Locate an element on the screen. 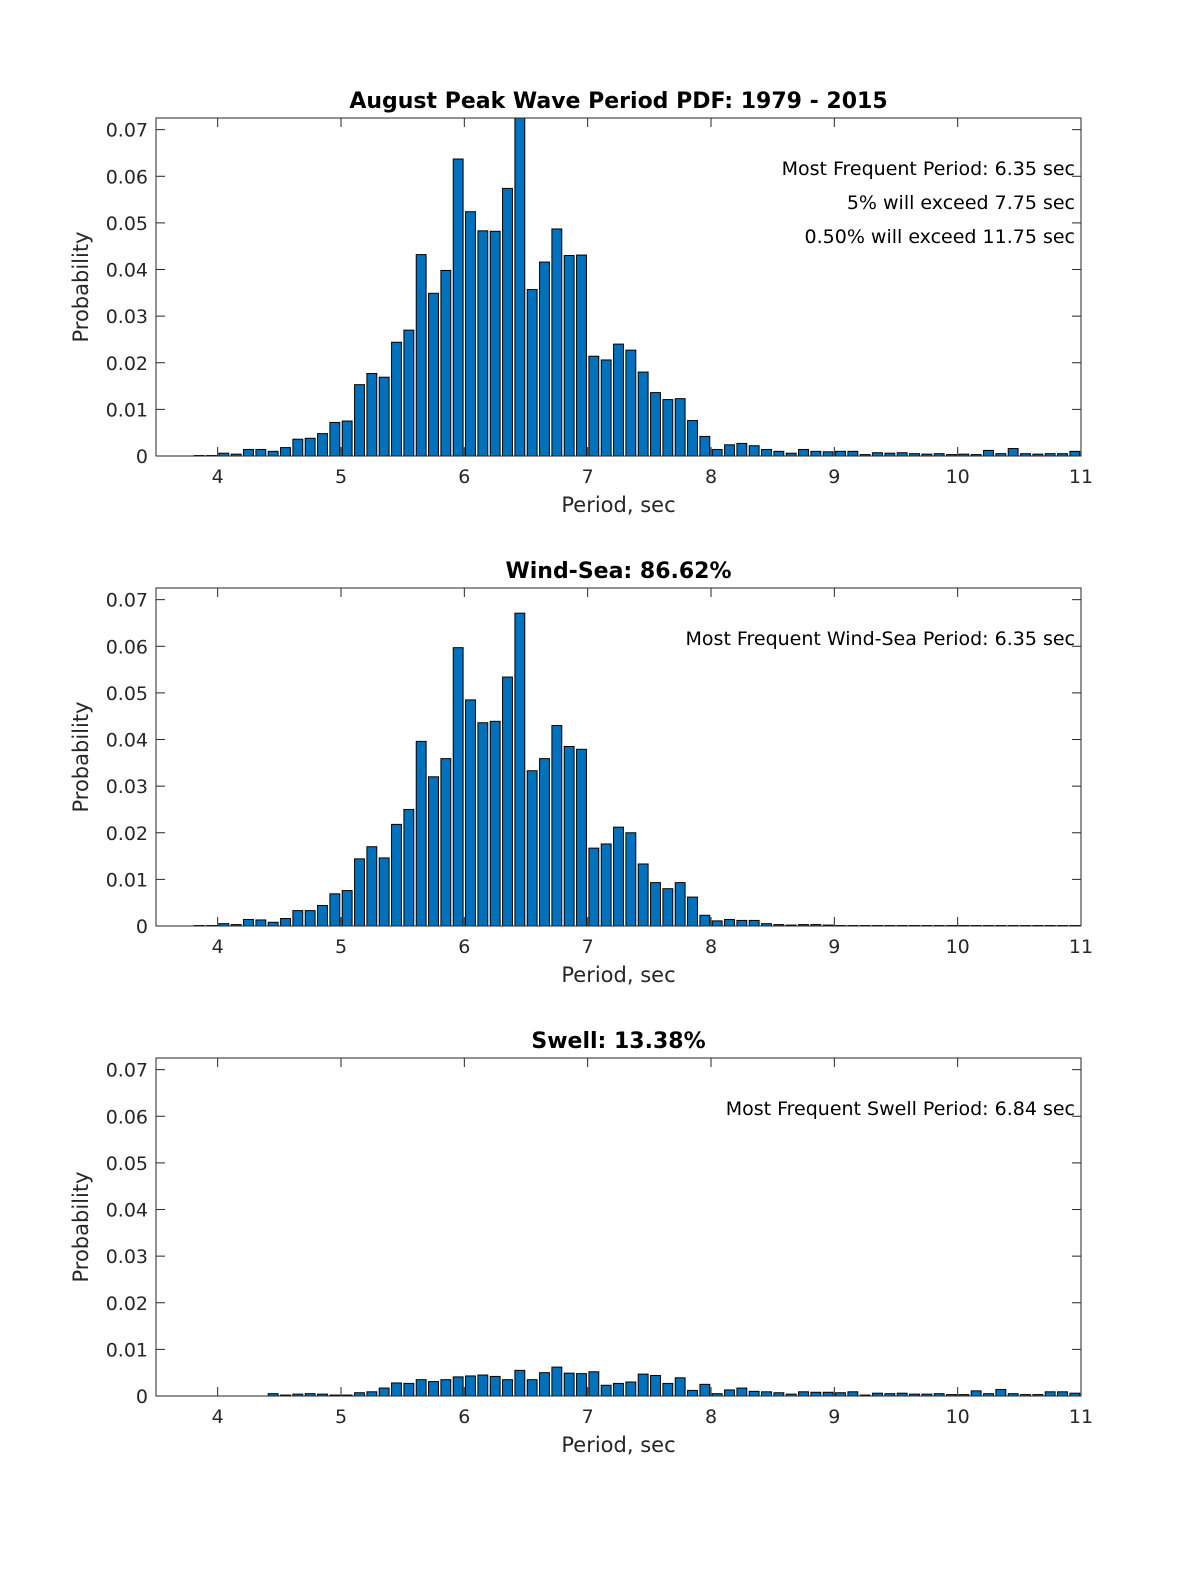 Image resolution: width=1200 pixels, height=1575 pixels. chart-title: Swell: 13.38% is located at coordinates (618, 1041).